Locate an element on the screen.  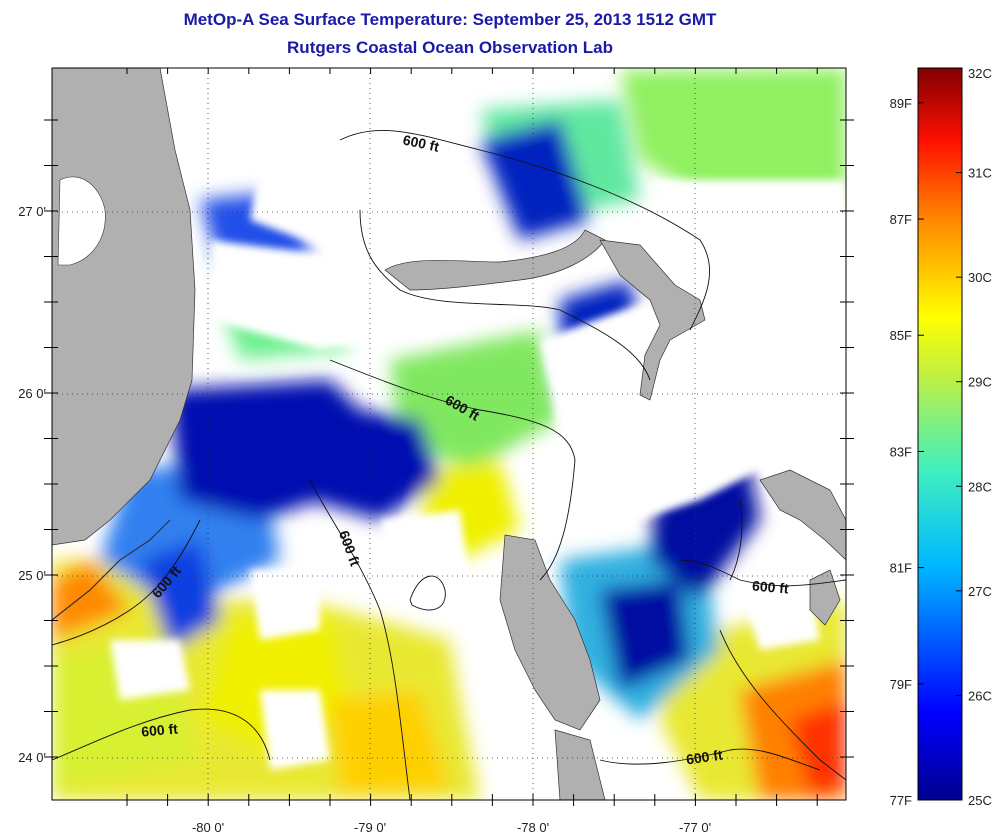
abaco-land is located at coordinates (652, 320).